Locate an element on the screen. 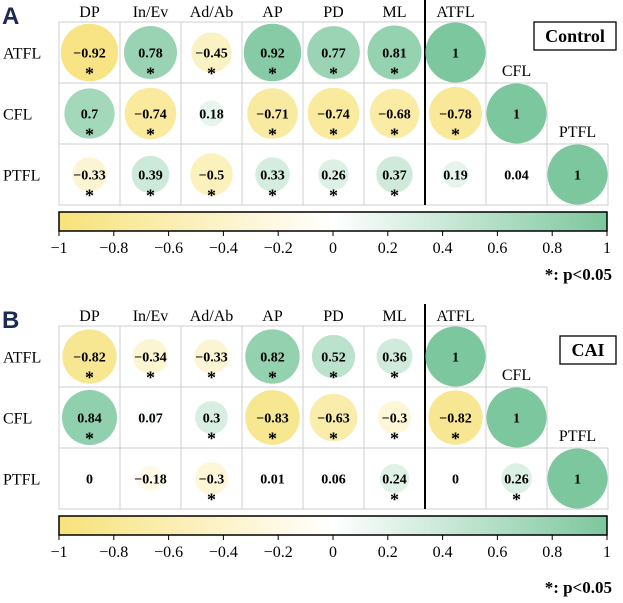 The width and height of the screenshot is (623, 603). correlation-value: −0.71 is located at coordinates (272, 115).